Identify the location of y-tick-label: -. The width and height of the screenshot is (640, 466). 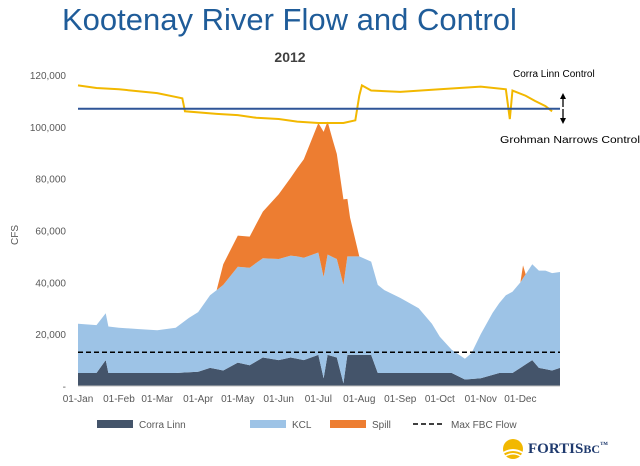
(64, 387).